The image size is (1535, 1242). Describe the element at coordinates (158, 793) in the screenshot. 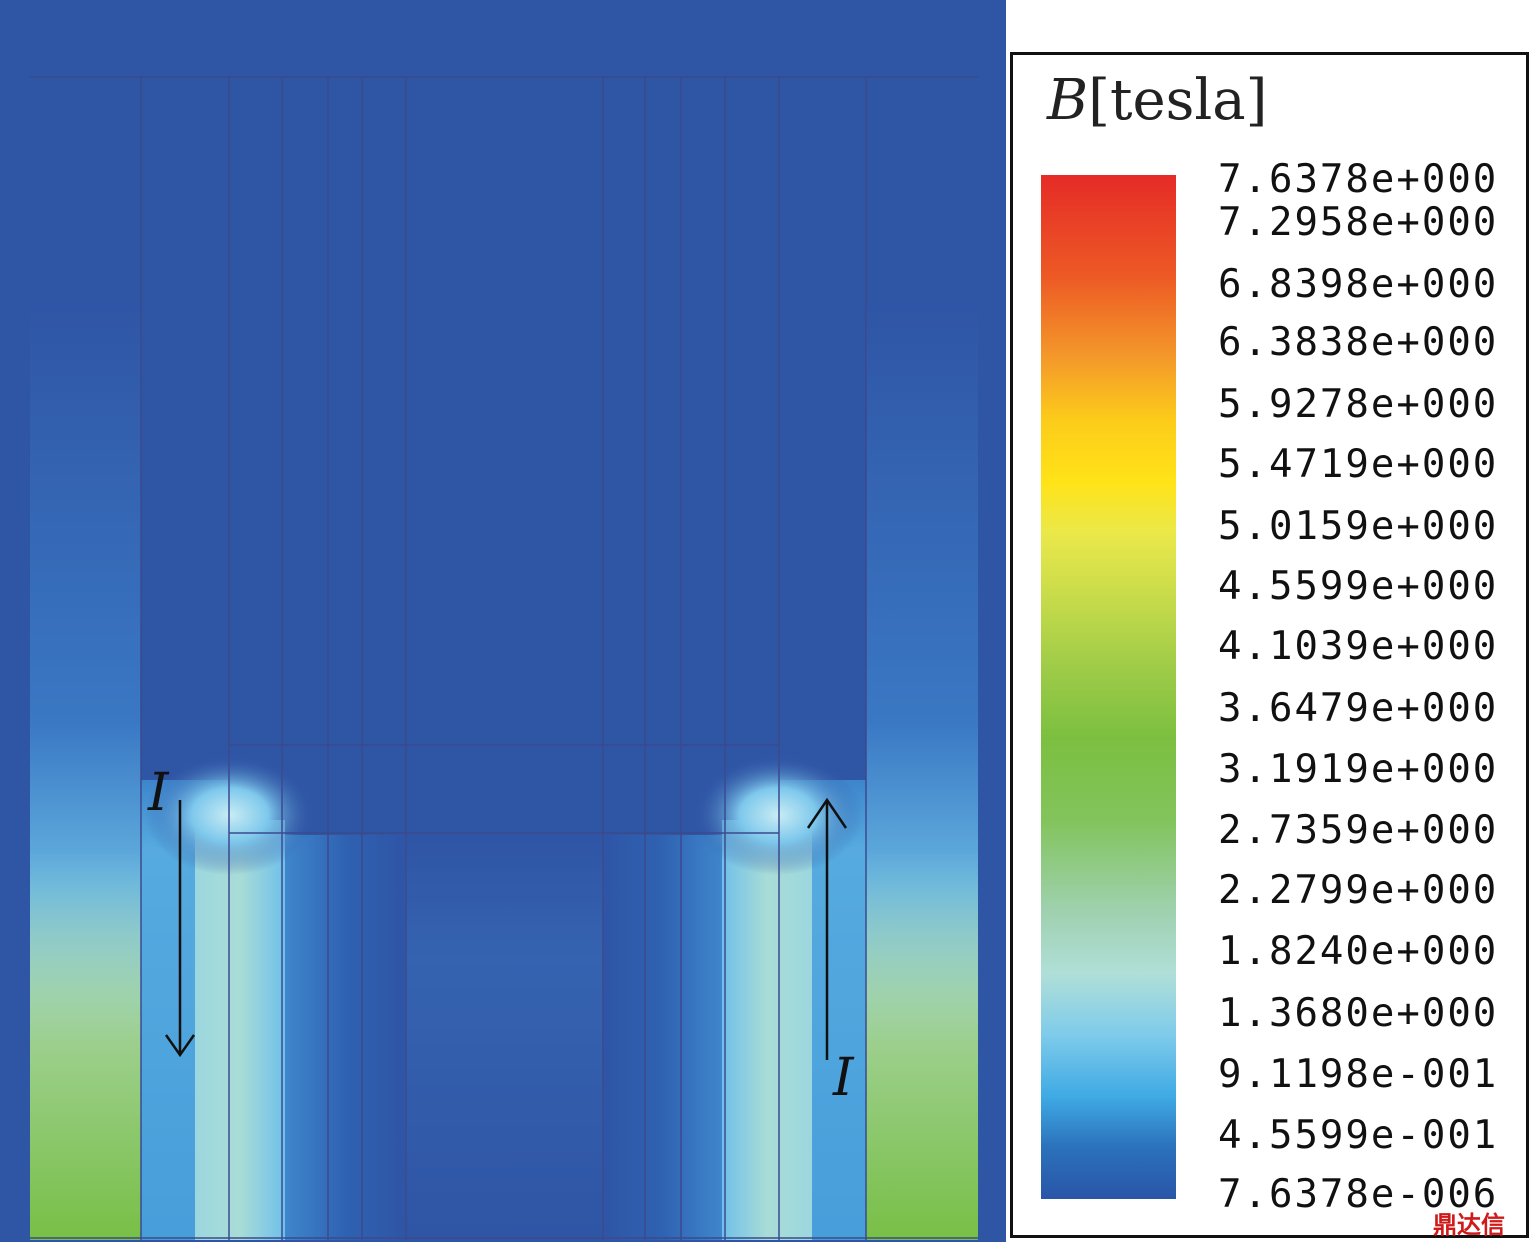

I see `current-label-left: I` at that location.